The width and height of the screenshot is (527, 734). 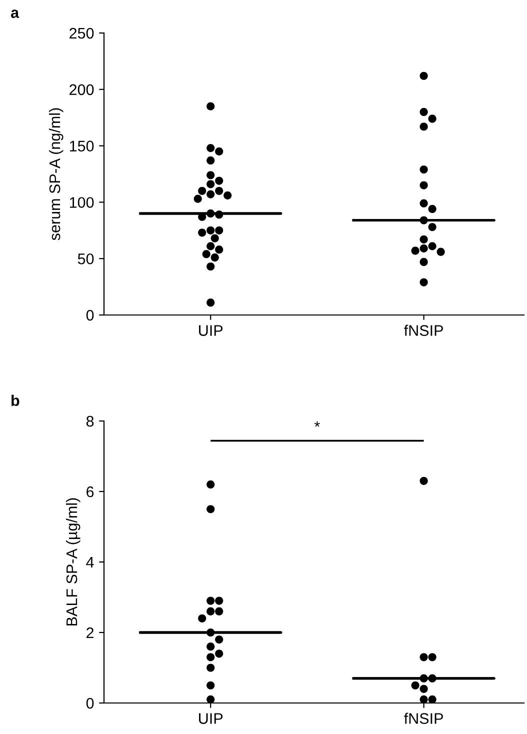 What do you see at coordinates (82, 202) in the screenshot?
I see `y-tick-label: 100` at bounding box center [82, 202].